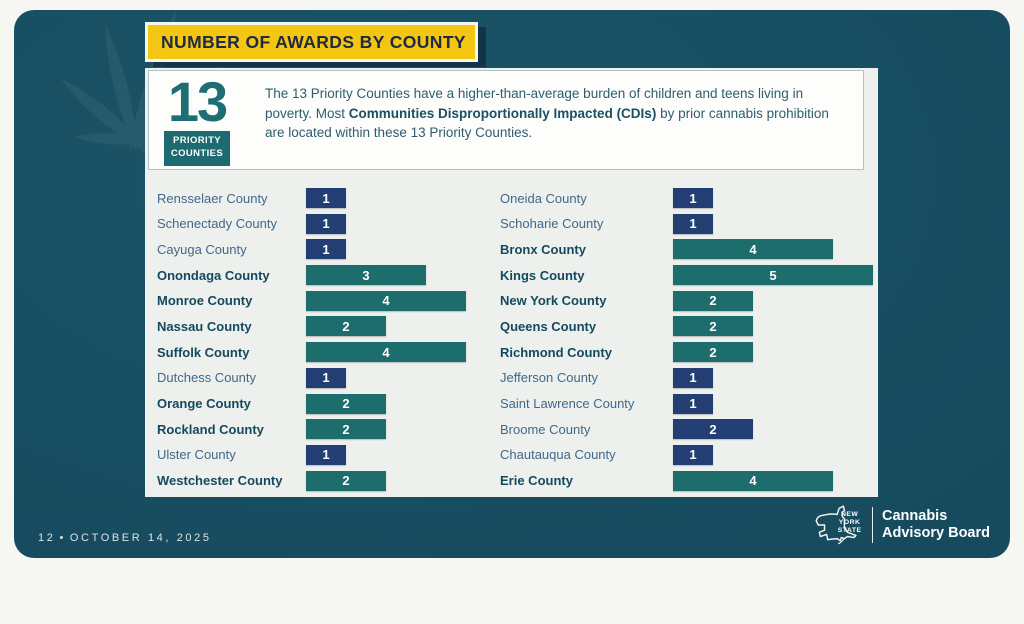  Describe the element at coordinates (197, 141) in the screenshot. I see `badge-line: PRIORITY` at that location.